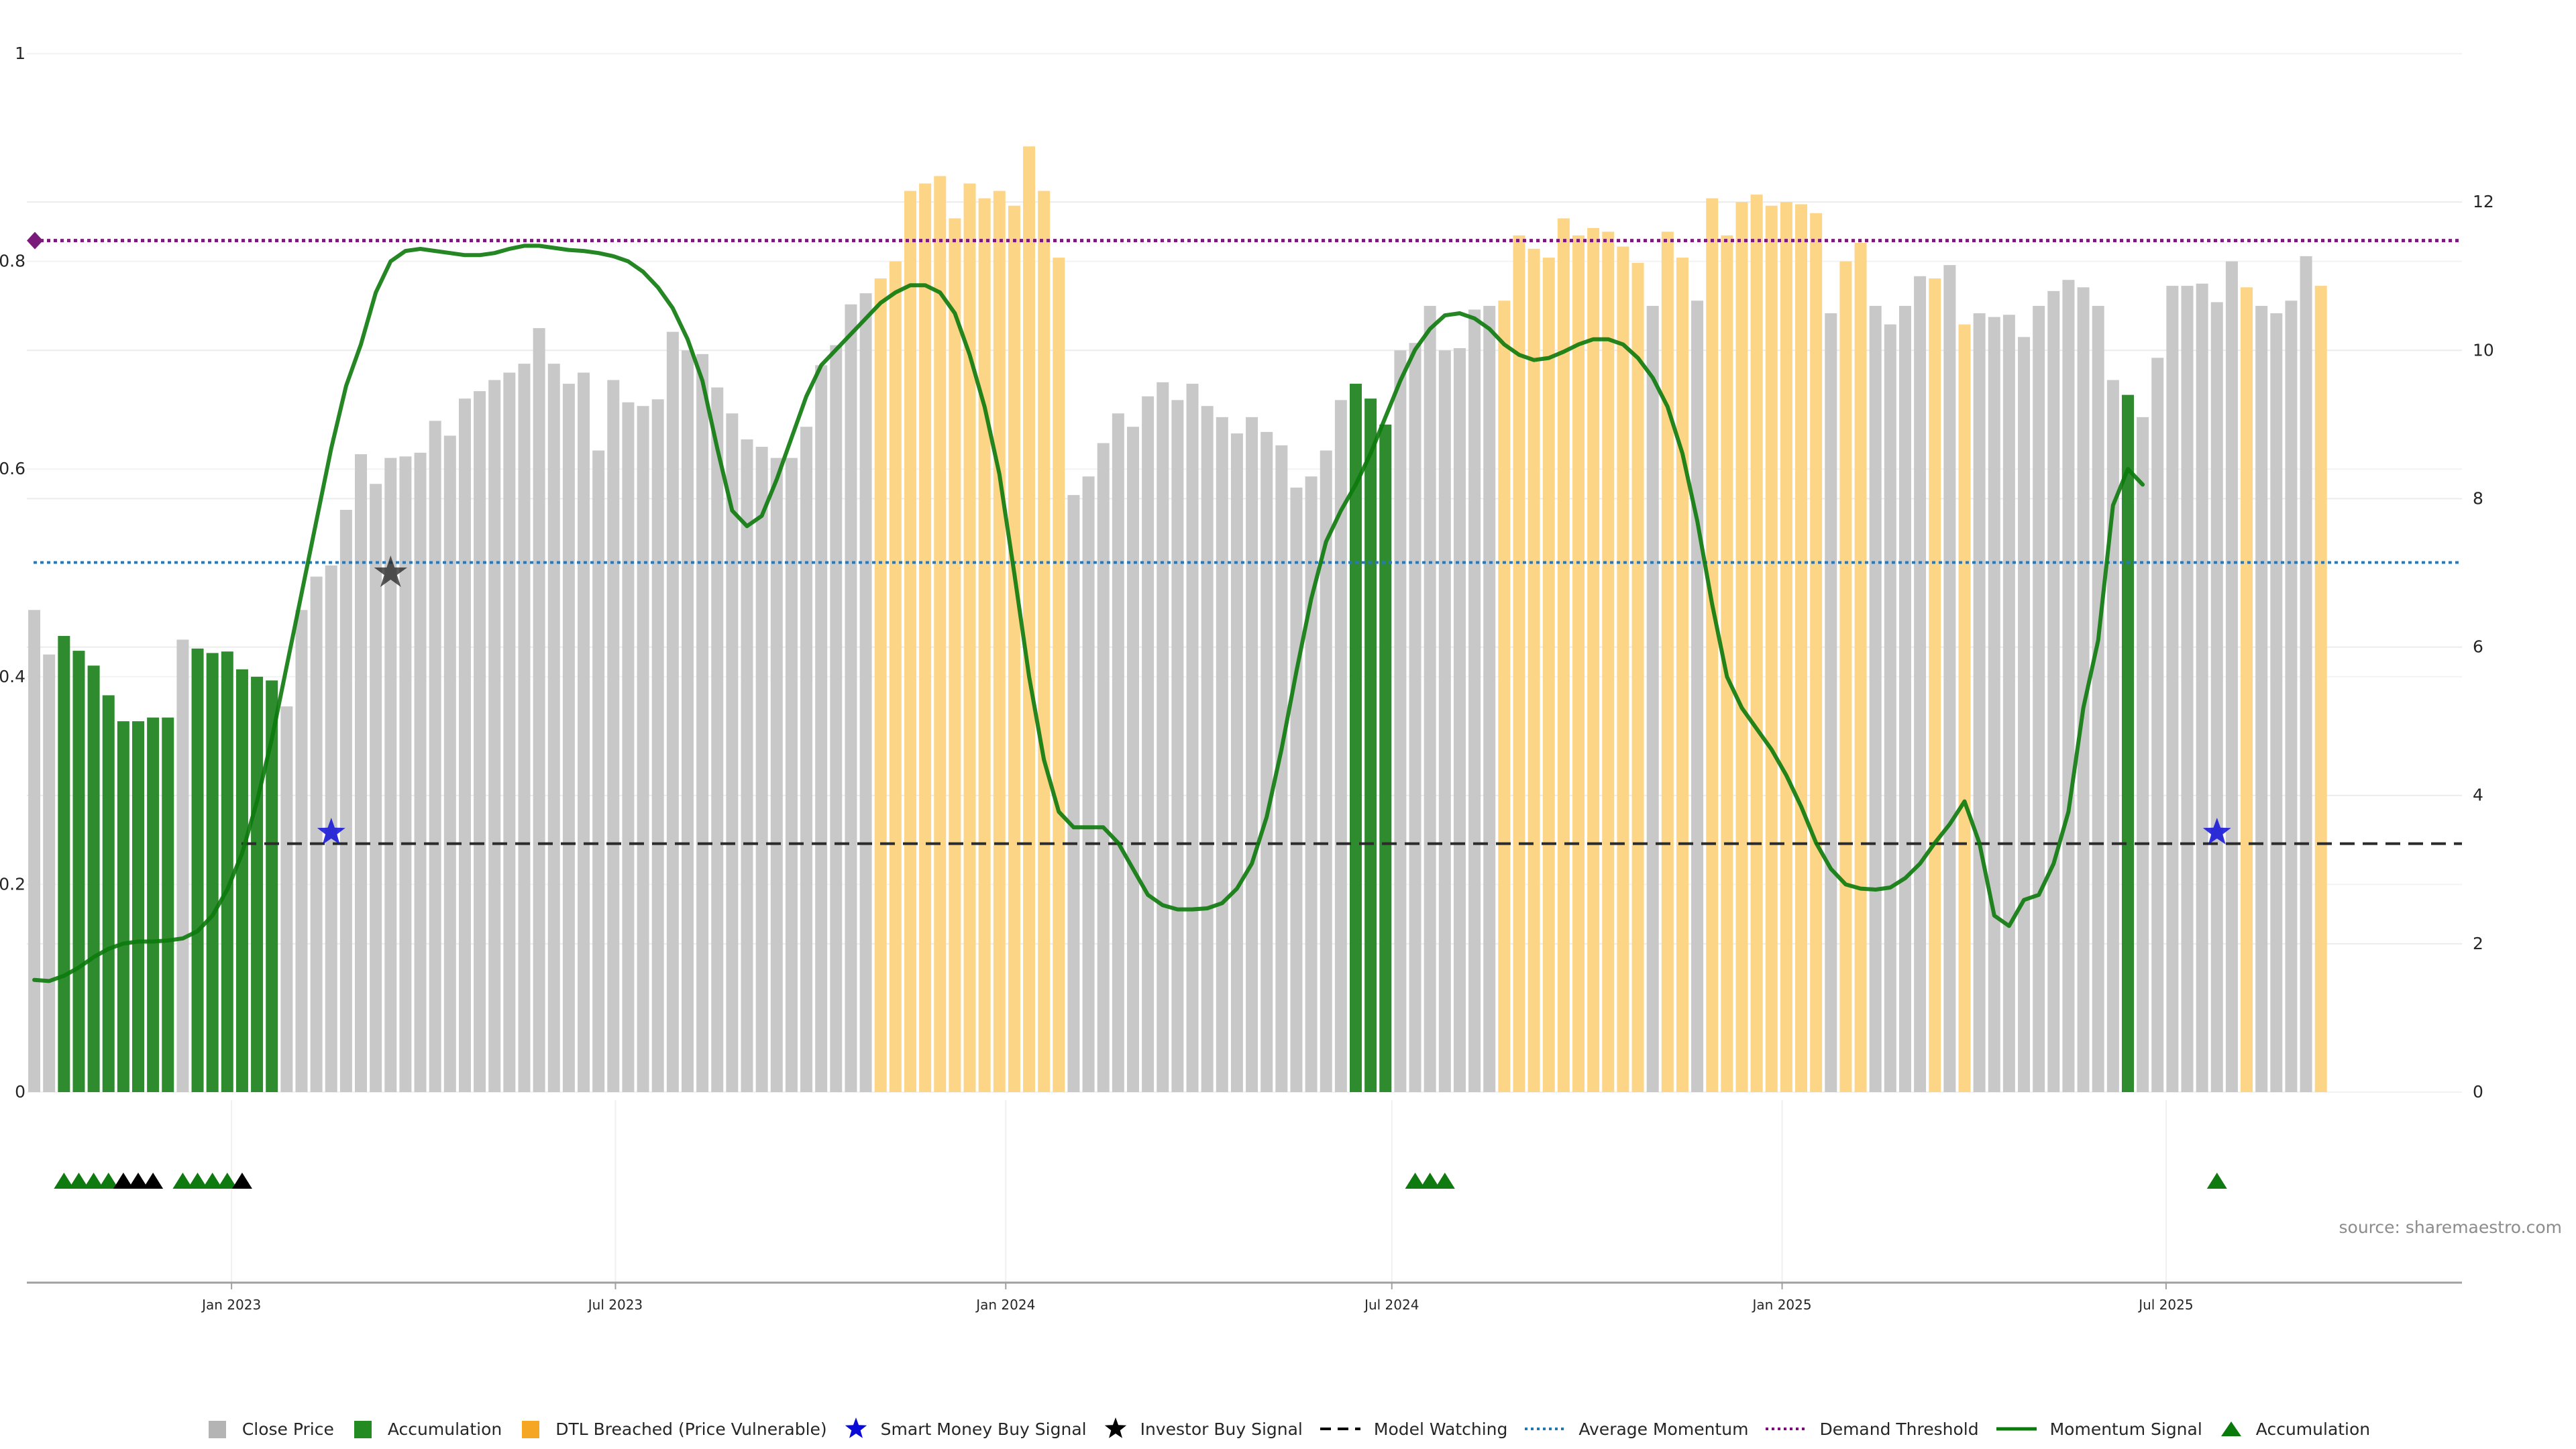  Describe the element at coordinates (1140, 1191) in the screenshot. I see `accumulation-panel` at that location.